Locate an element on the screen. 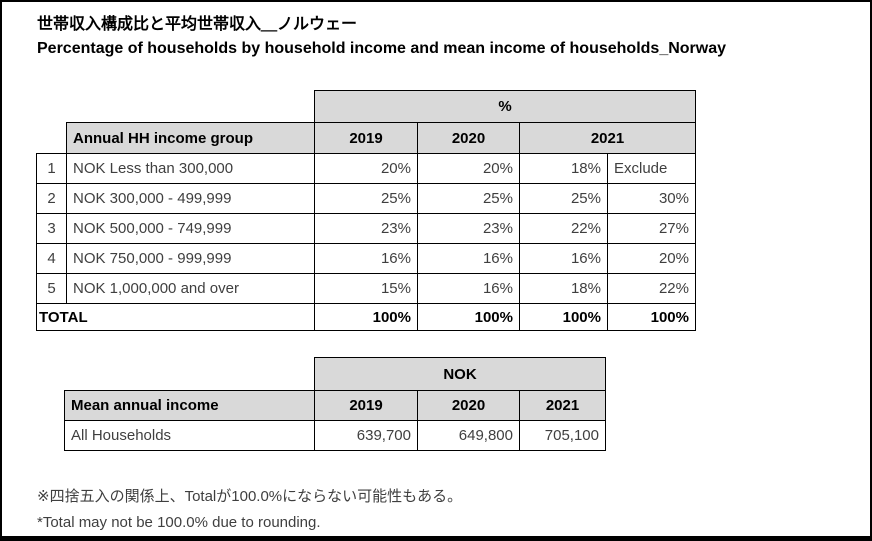 The image size is (872, 541). income-group-header: Annual HH income group is located at coordinates (190, 138).